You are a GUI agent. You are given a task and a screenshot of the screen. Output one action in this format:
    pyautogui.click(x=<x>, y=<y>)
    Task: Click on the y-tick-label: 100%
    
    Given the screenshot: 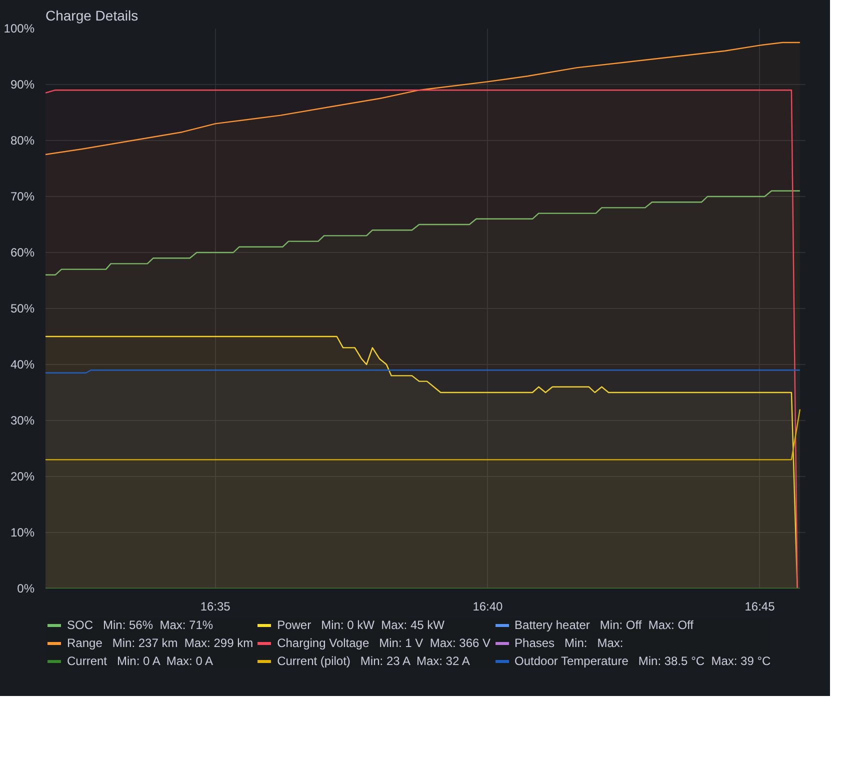 What is the action you would take?
    pyautogui.click(x=19, y=29)
    